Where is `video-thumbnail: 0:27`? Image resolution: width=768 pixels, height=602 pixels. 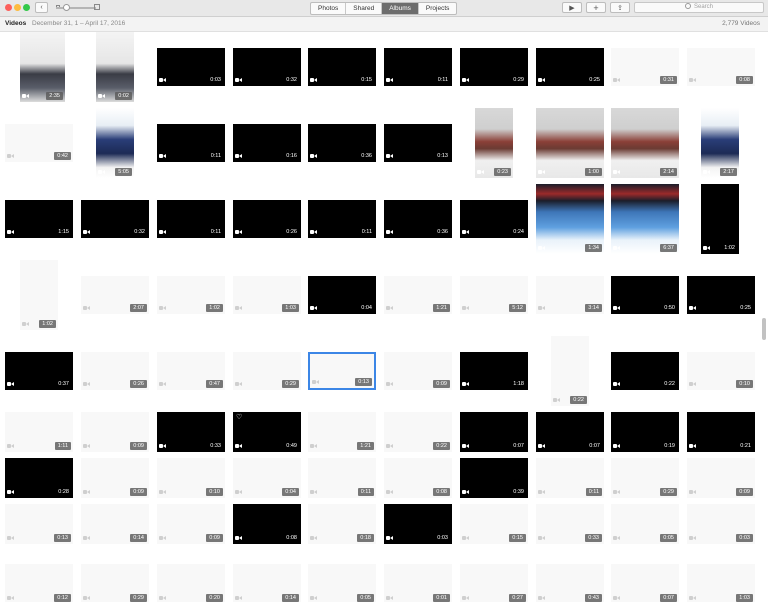 video-thumbnail: 0:27 is located at coordinates (494, 583).